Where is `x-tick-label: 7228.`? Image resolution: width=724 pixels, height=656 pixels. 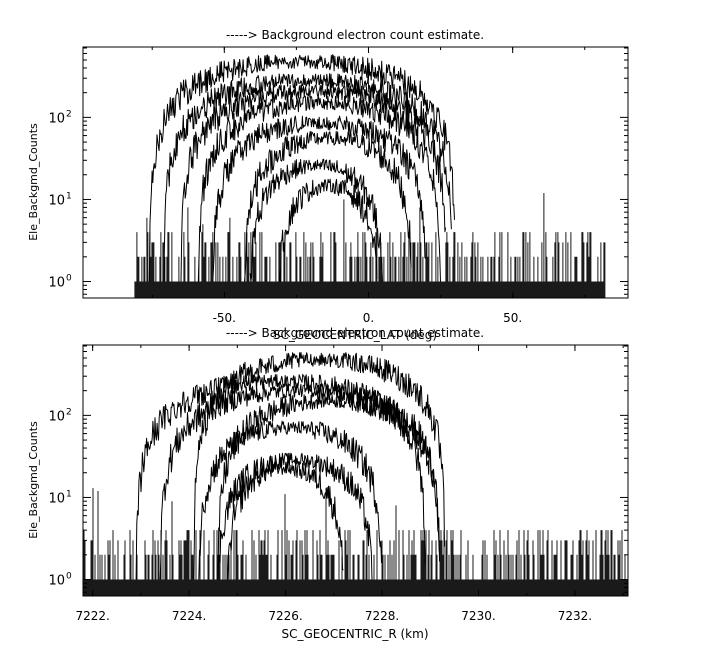
x-tick-label: 7228. is located at coordinates (382, 616).